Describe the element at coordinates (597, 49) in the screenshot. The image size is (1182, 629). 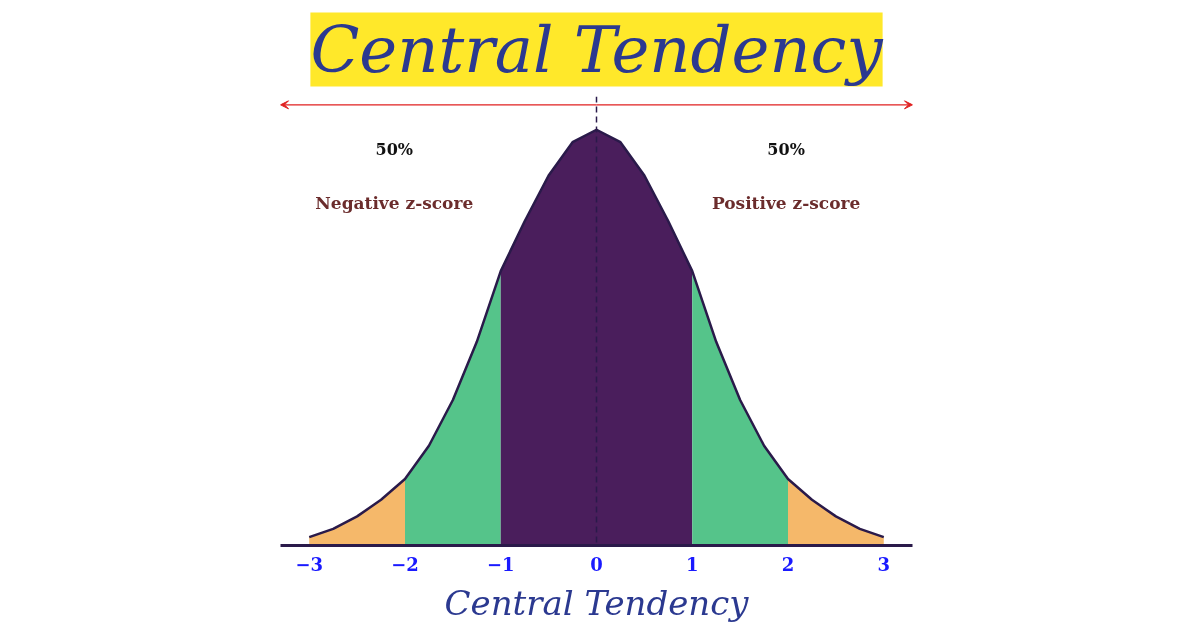
I see `chart-title: Central Tendency` at that location.